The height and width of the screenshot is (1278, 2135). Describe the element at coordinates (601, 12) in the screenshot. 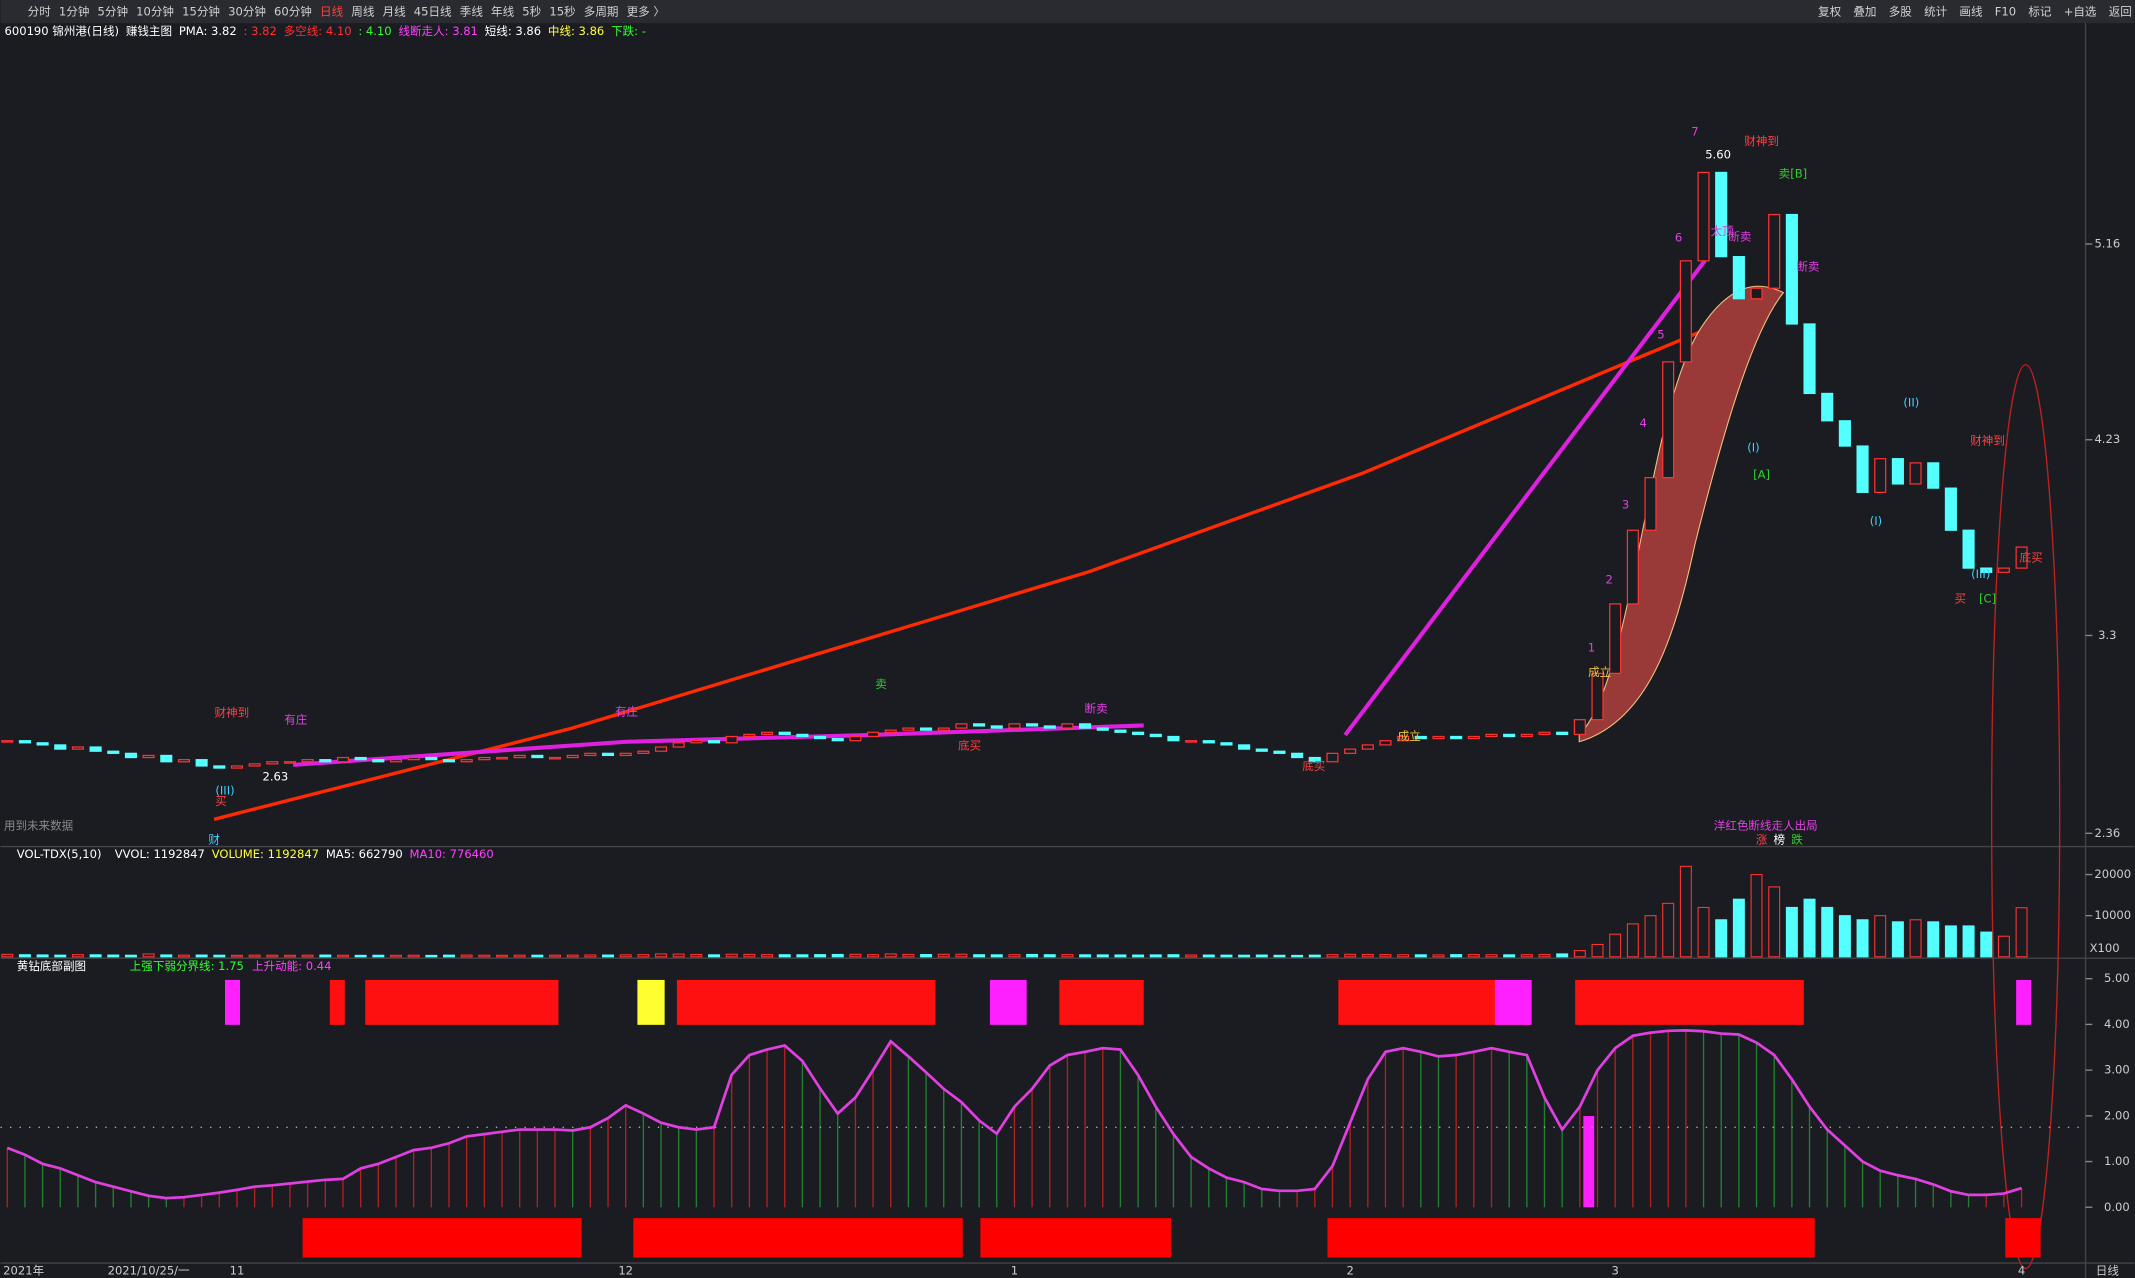

I see `period-tab: 多周期` at that location.